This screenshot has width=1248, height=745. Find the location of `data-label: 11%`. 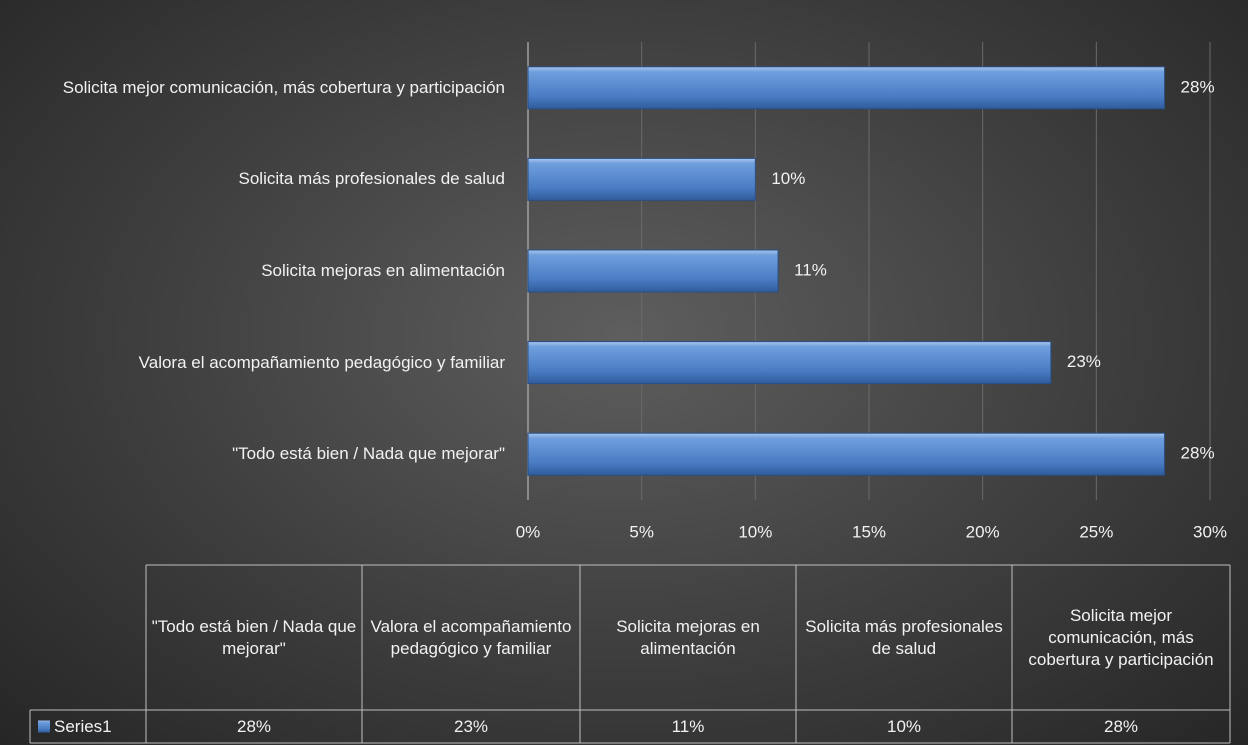

data-label: 11% is located at coordinates (810, 269).